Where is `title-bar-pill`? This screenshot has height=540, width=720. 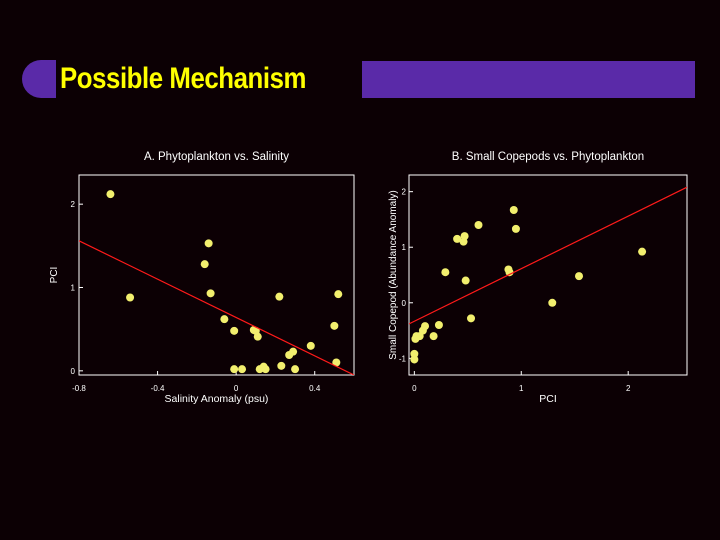
title-bar-pill is located at coordinates (39, 79).